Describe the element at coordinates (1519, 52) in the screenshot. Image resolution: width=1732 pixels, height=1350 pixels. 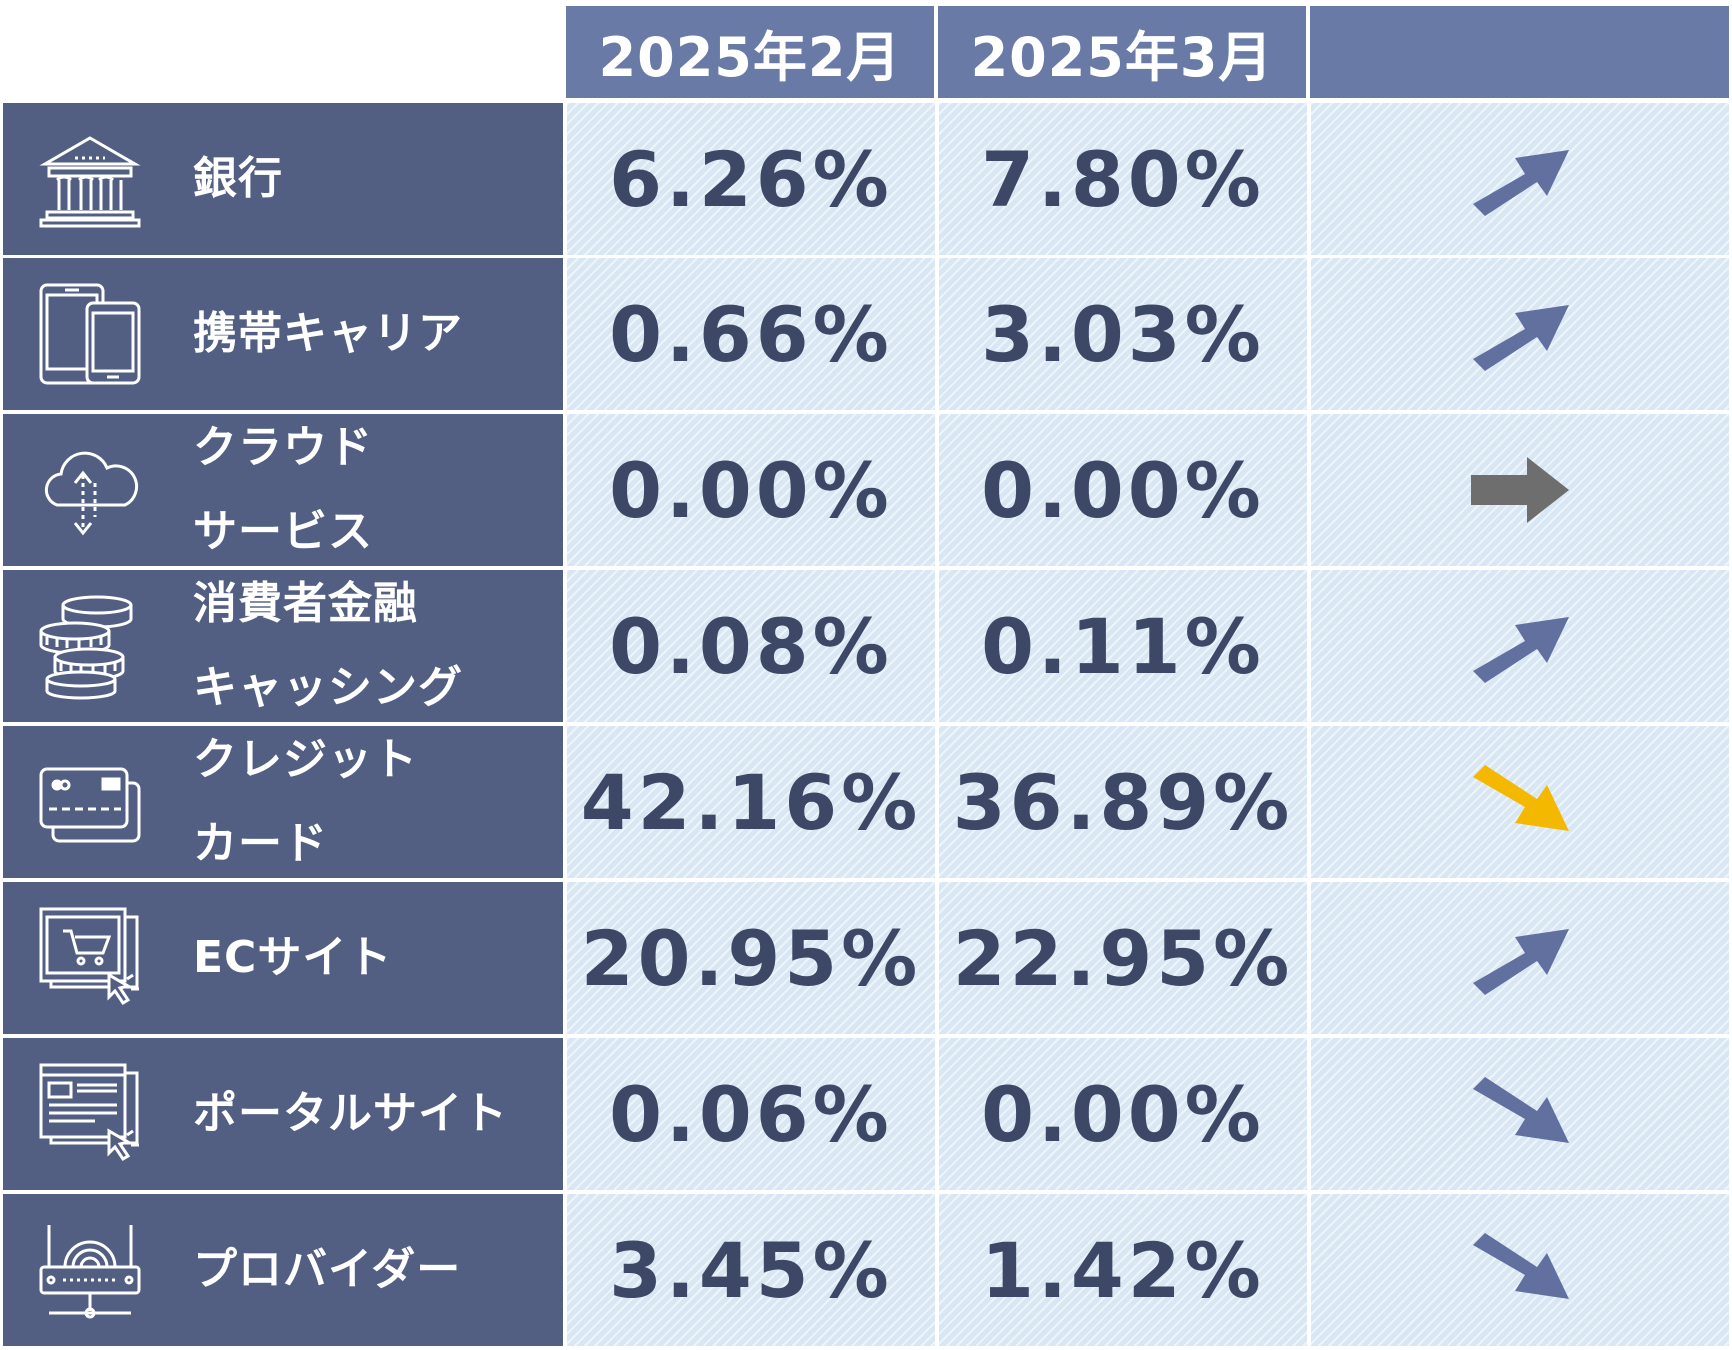
I see `header-col-trend` at that location.